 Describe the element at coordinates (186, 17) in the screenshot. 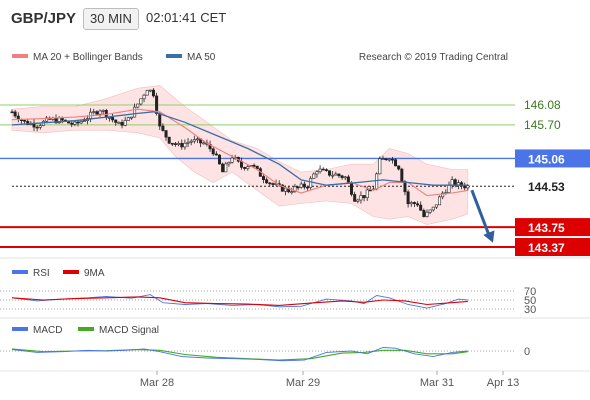

I see `time-label: 02:01:41 CET` at that location.